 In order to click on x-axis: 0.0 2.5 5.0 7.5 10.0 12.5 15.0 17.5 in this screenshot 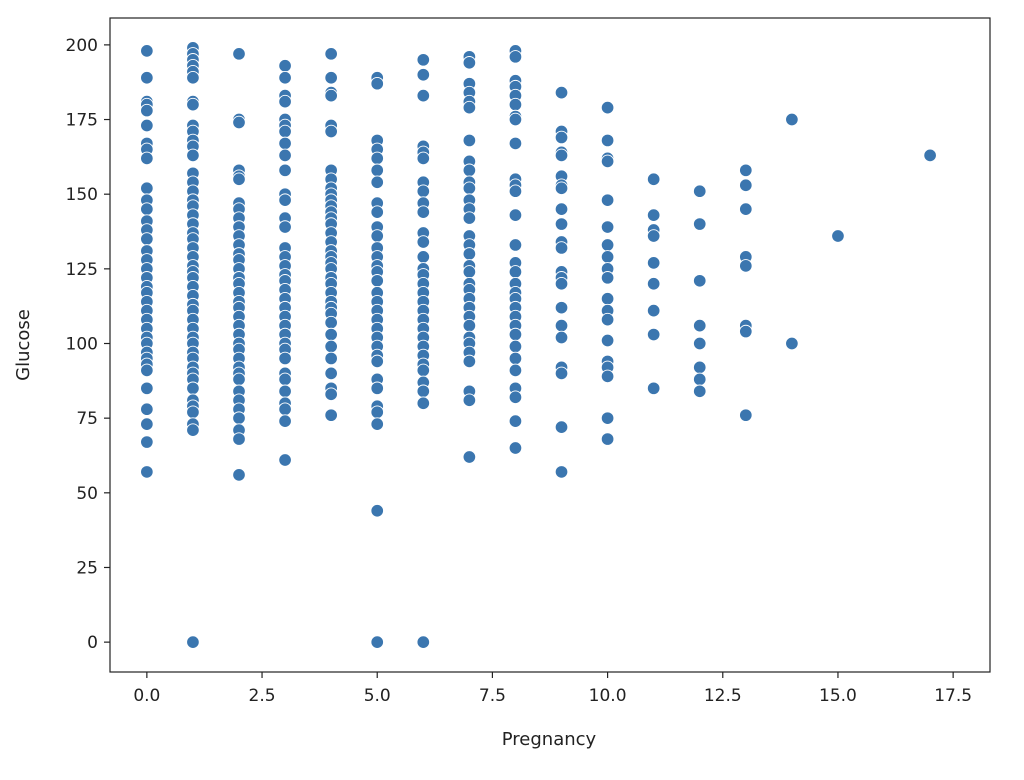, I will do `click(552, 689)`.